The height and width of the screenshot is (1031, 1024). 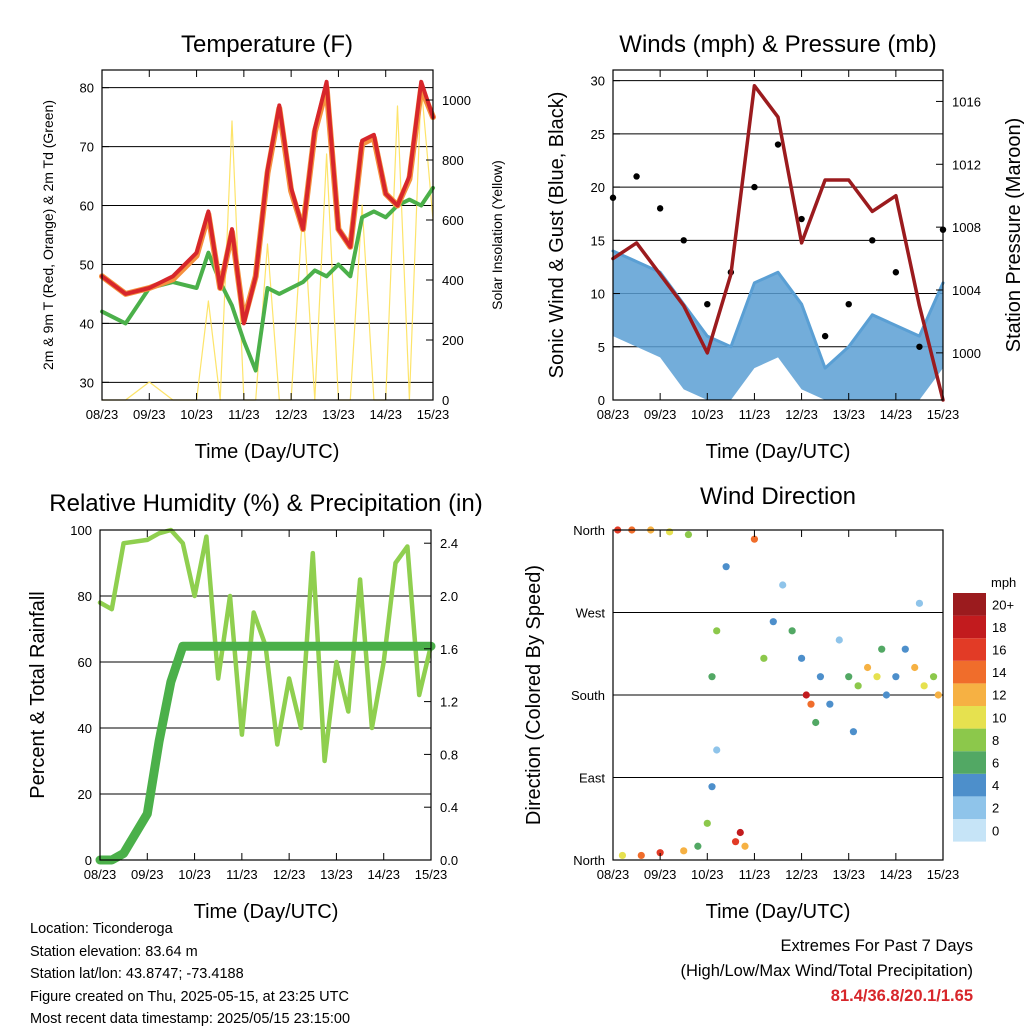 What do you see at coordinates (383, 874) in the screenshot?
I see `humidity-x-tick-label: 14/23` at bounding box center [383, 874].